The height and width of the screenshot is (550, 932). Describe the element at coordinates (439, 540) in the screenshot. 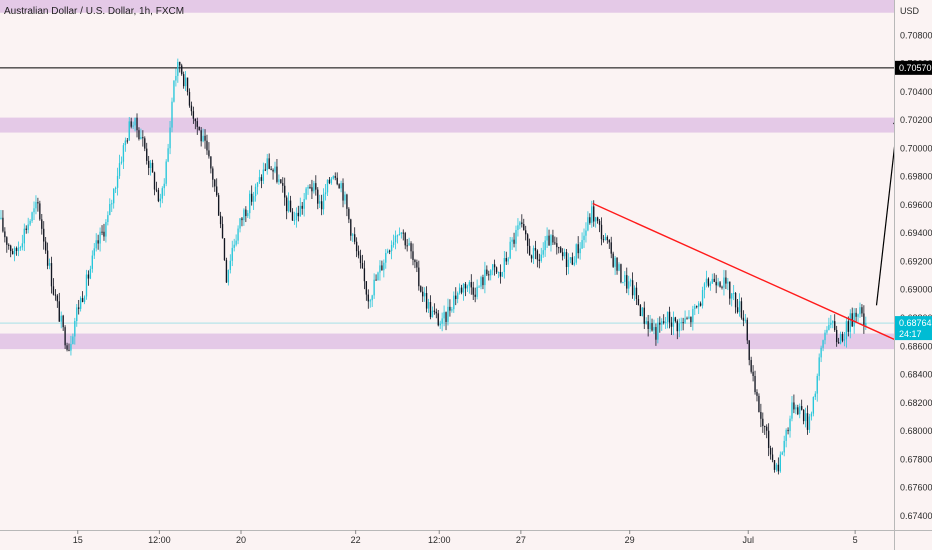

I see `x-tick-label: 12:00` at that location.